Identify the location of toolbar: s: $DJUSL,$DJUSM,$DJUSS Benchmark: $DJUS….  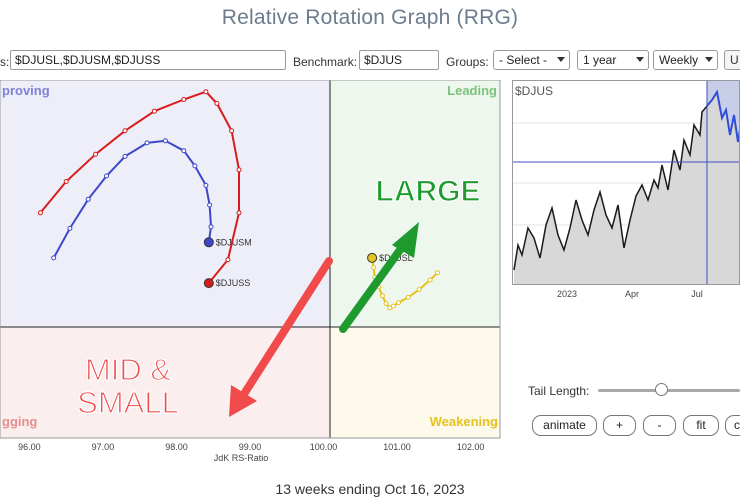
(370, 62).